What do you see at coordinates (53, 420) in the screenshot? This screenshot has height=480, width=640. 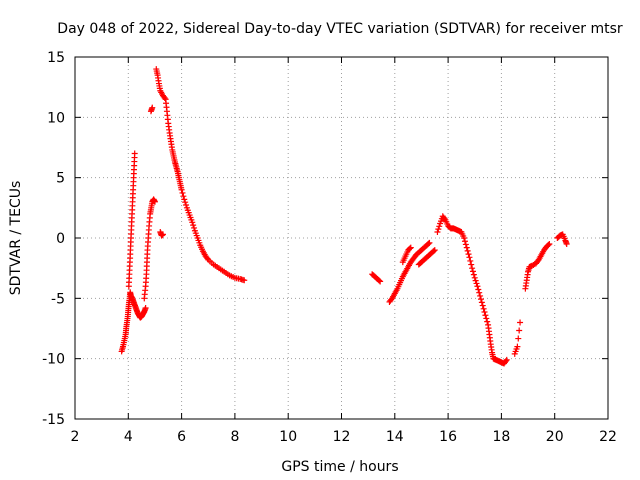 I see `y-tick-label: -15` at bounding box center [53, 420].